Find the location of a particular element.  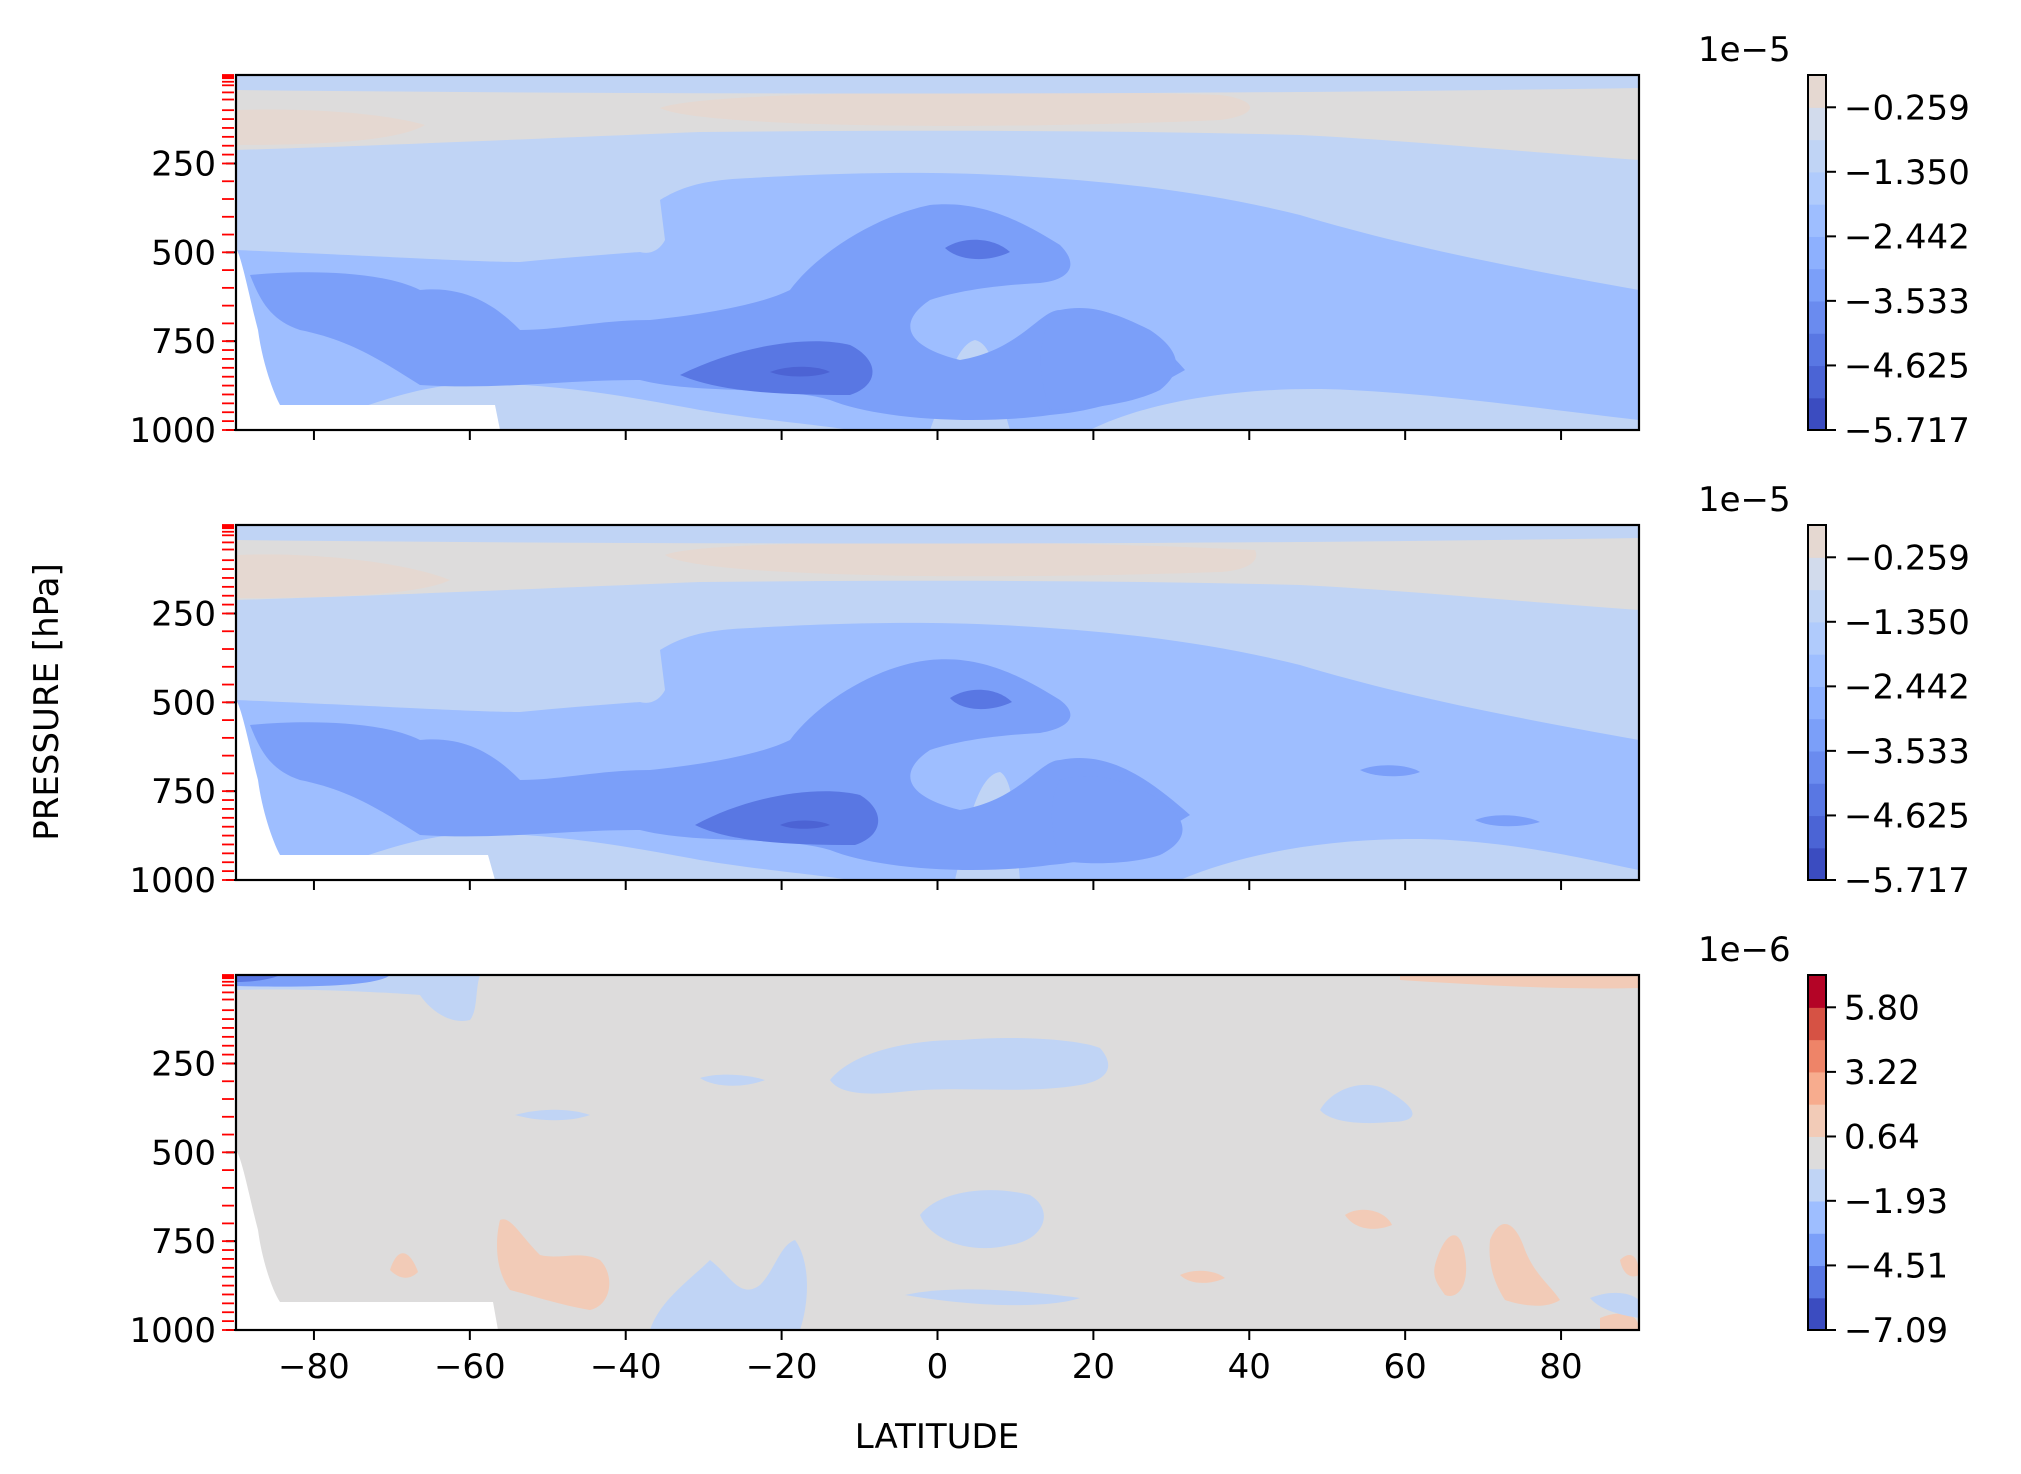

y-ticks-top: 250 500 750 1000 is located at coordinates (182, 297).